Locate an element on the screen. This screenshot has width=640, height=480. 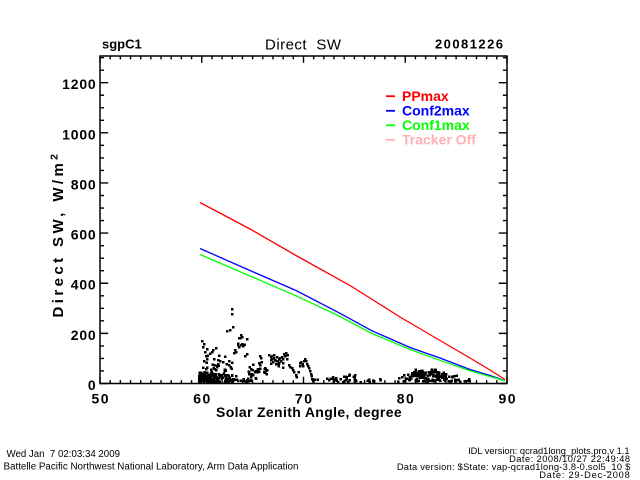
svg-text: 600 is located at coordinates (84, 235).